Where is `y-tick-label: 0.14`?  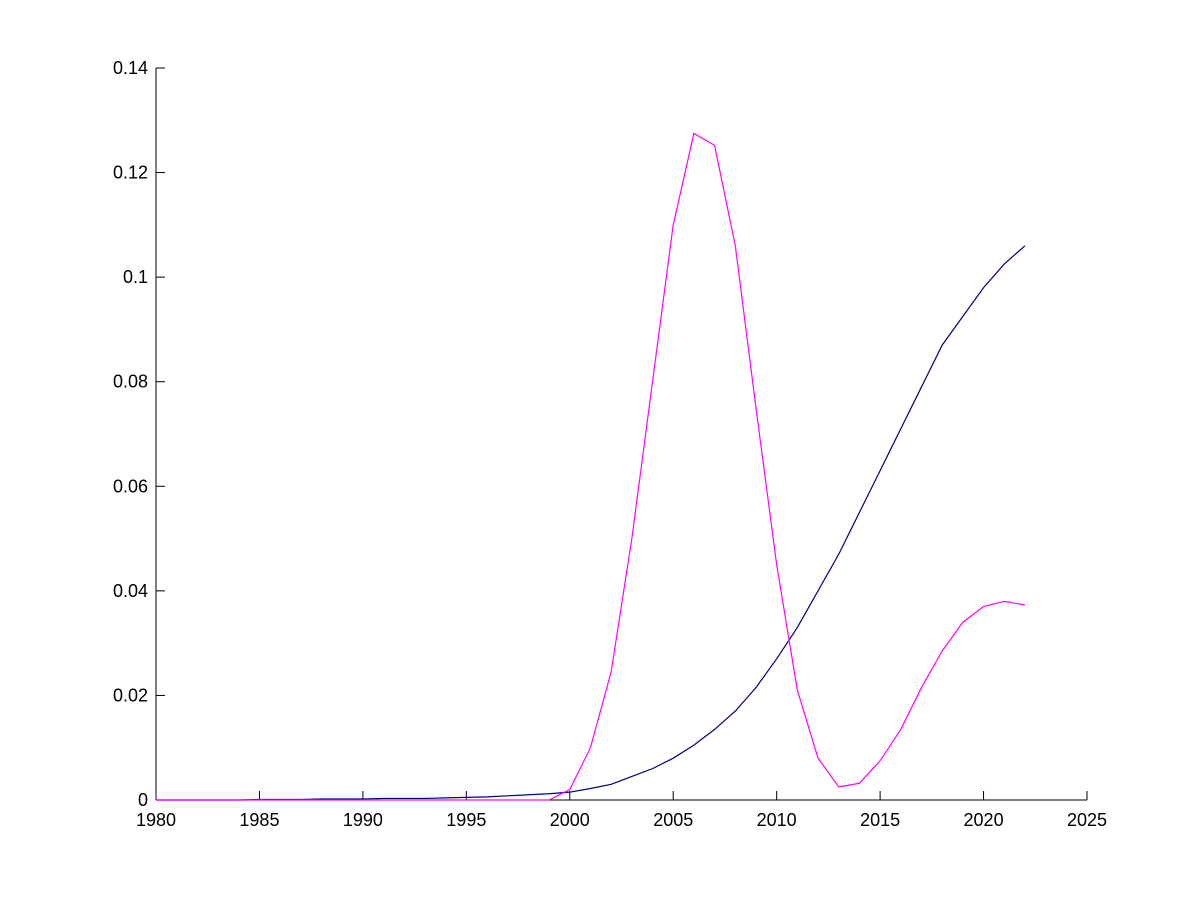 y-tick-label: 0.14 is located at coordinates (130, 68).